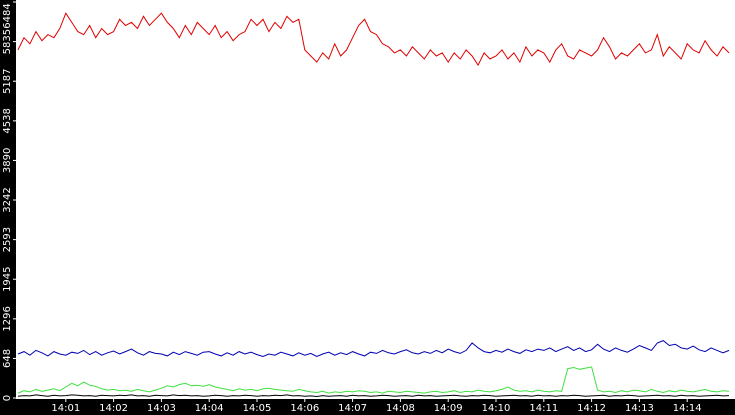 The image size is (735, 415). I want to click on y-tick-label: 3242, so click(7, 199).